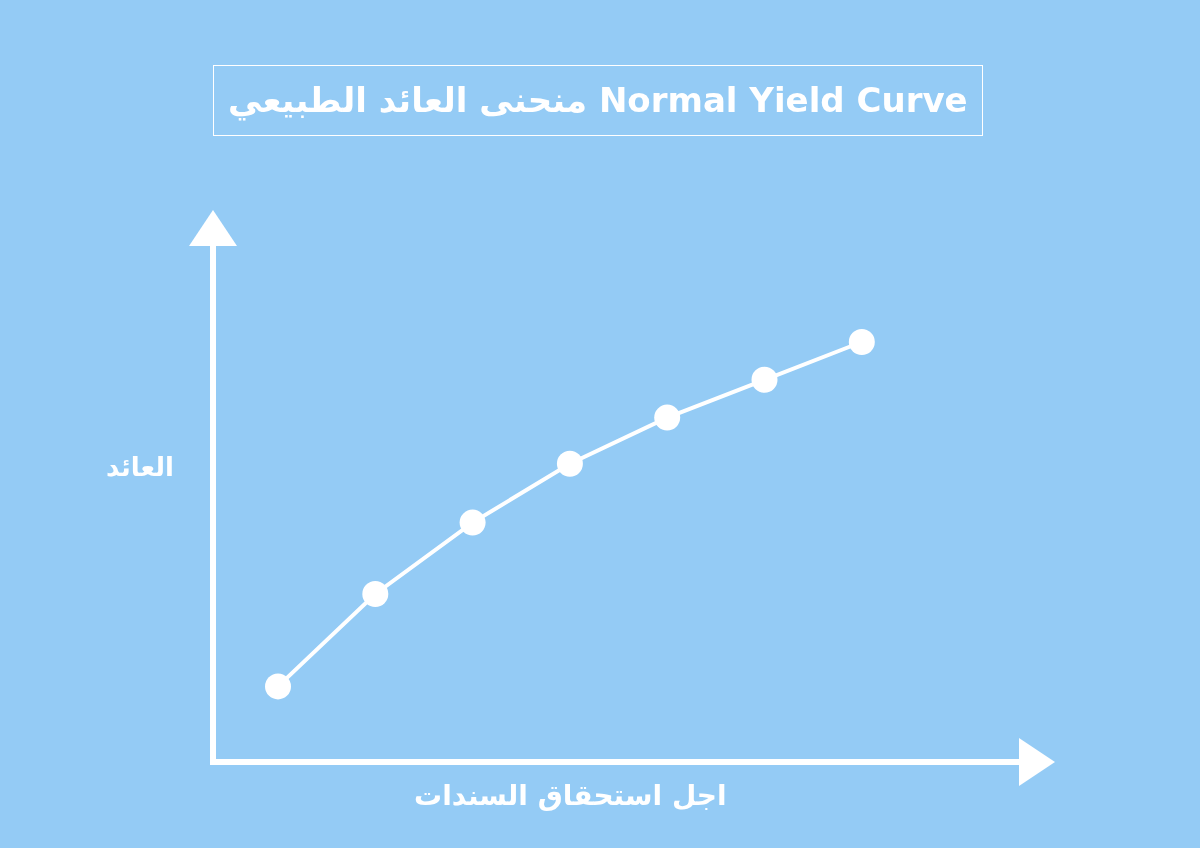 This screenshot has width=1200, height=848. Describe the element at coordinates (140, 467) in the screenshot. I see `y-axis-title: العائد` at that location.